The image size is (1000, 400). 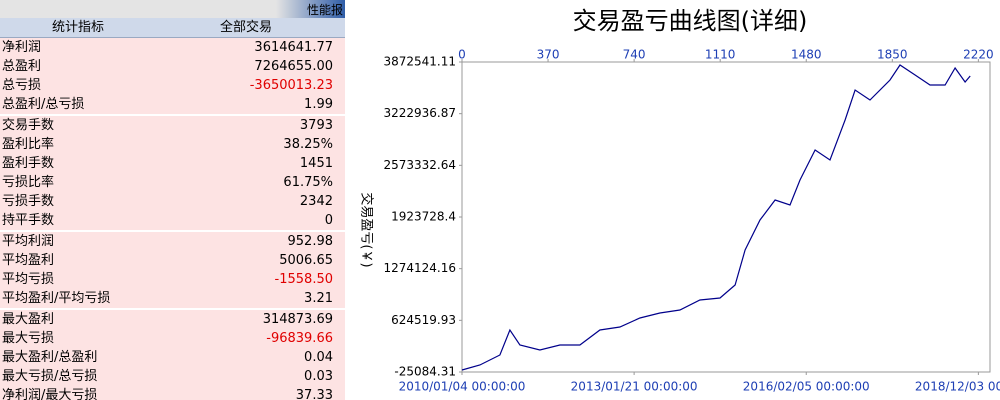 What do you see at coordinates (318, 357) in the screenshot?
I see `stat-value: 0.04` at bounding box center [318, 357].